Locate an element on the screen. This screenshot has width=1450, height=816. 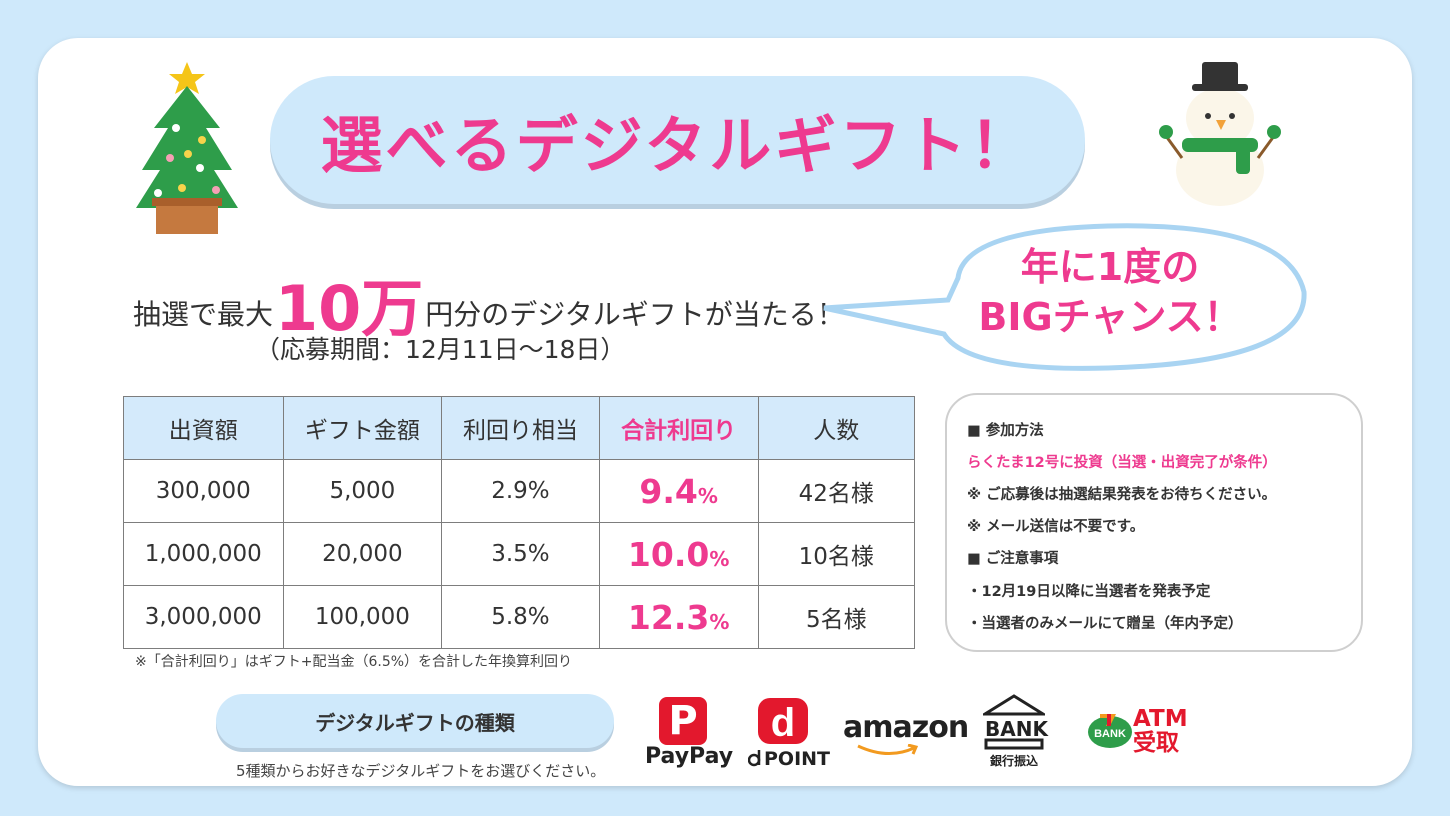
paypay-icon: P is located at coordinates (683, 721).